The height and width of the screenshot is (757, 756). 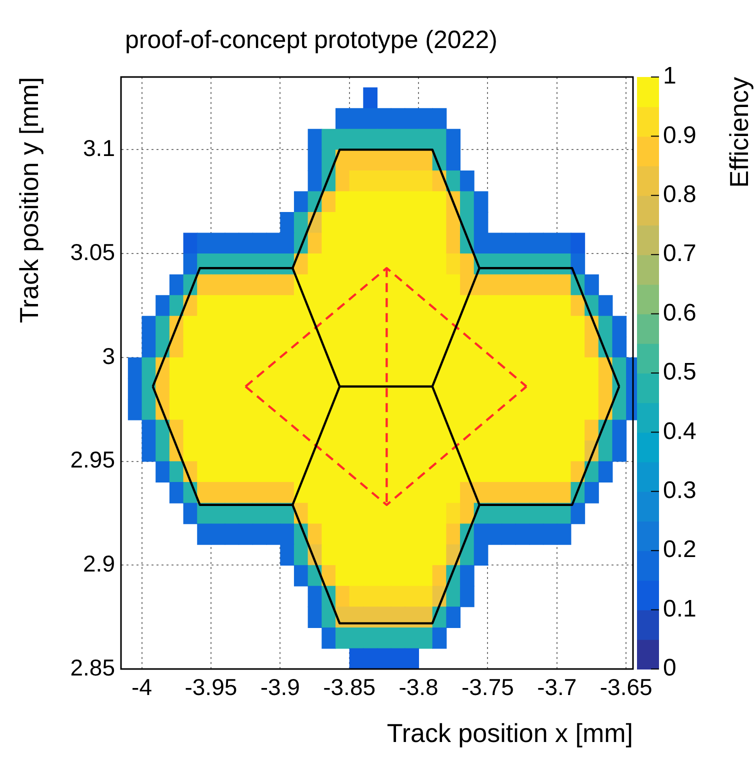 What do you see at coordinates (679, 312) in the screenshot?
I see `color-bar-label: 0.6` at bounding box center [679, 312].